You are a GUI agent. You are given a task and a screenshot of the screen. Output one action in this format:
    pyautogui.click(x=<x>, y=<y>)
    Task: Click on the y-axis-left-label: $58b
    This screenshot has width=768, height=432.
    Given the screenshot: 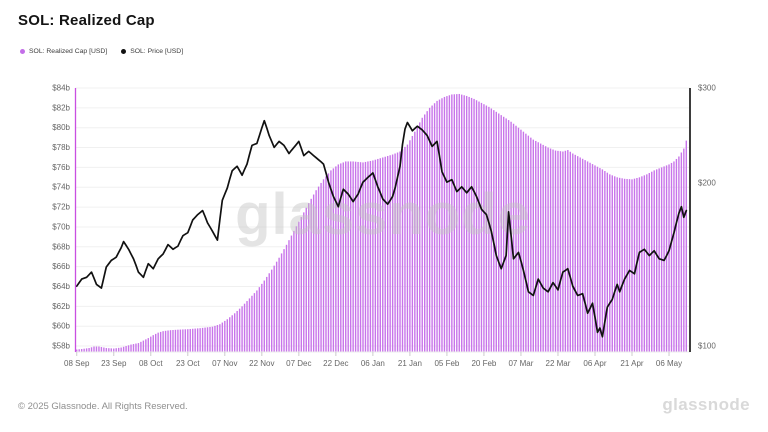 What is the action you would take?
    pyautogui.click(x=61, y=346)
    